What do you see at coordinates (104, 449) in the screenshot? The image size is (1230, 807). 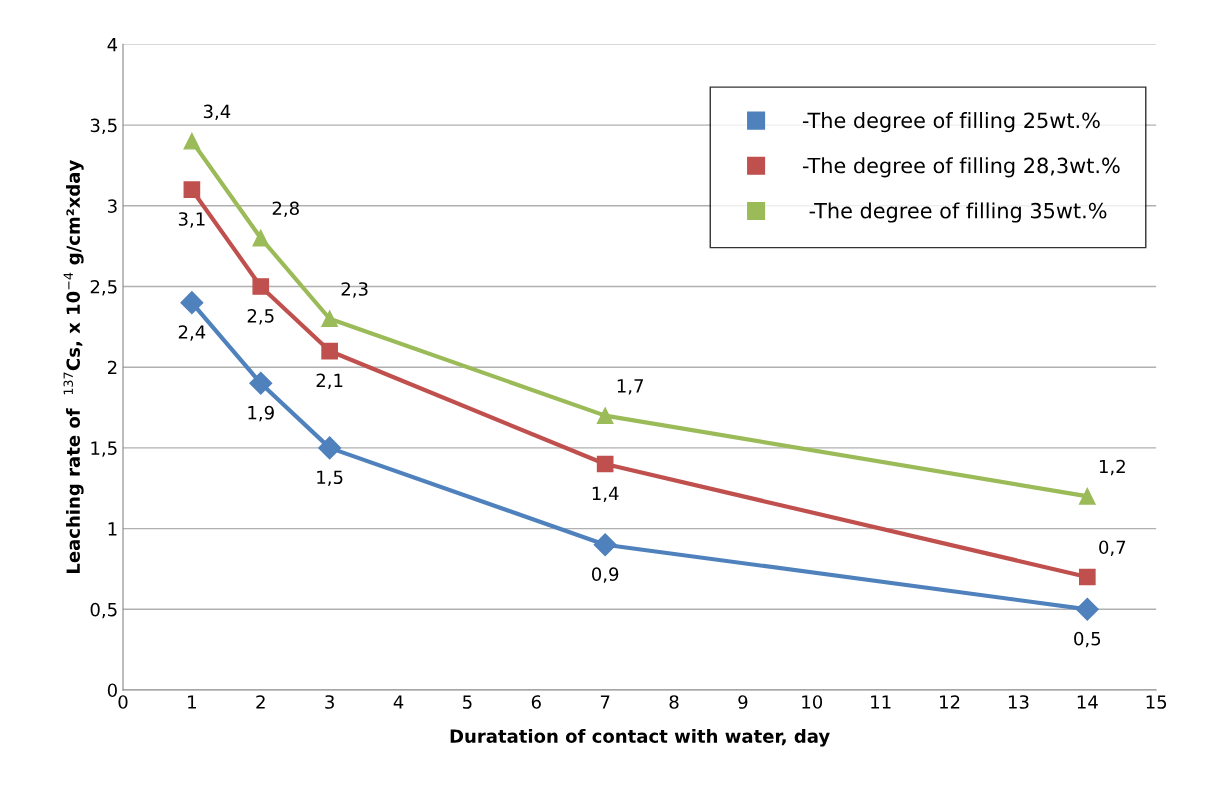 I see `y-tick-label: 1,5` at bounding box center [104, 449].